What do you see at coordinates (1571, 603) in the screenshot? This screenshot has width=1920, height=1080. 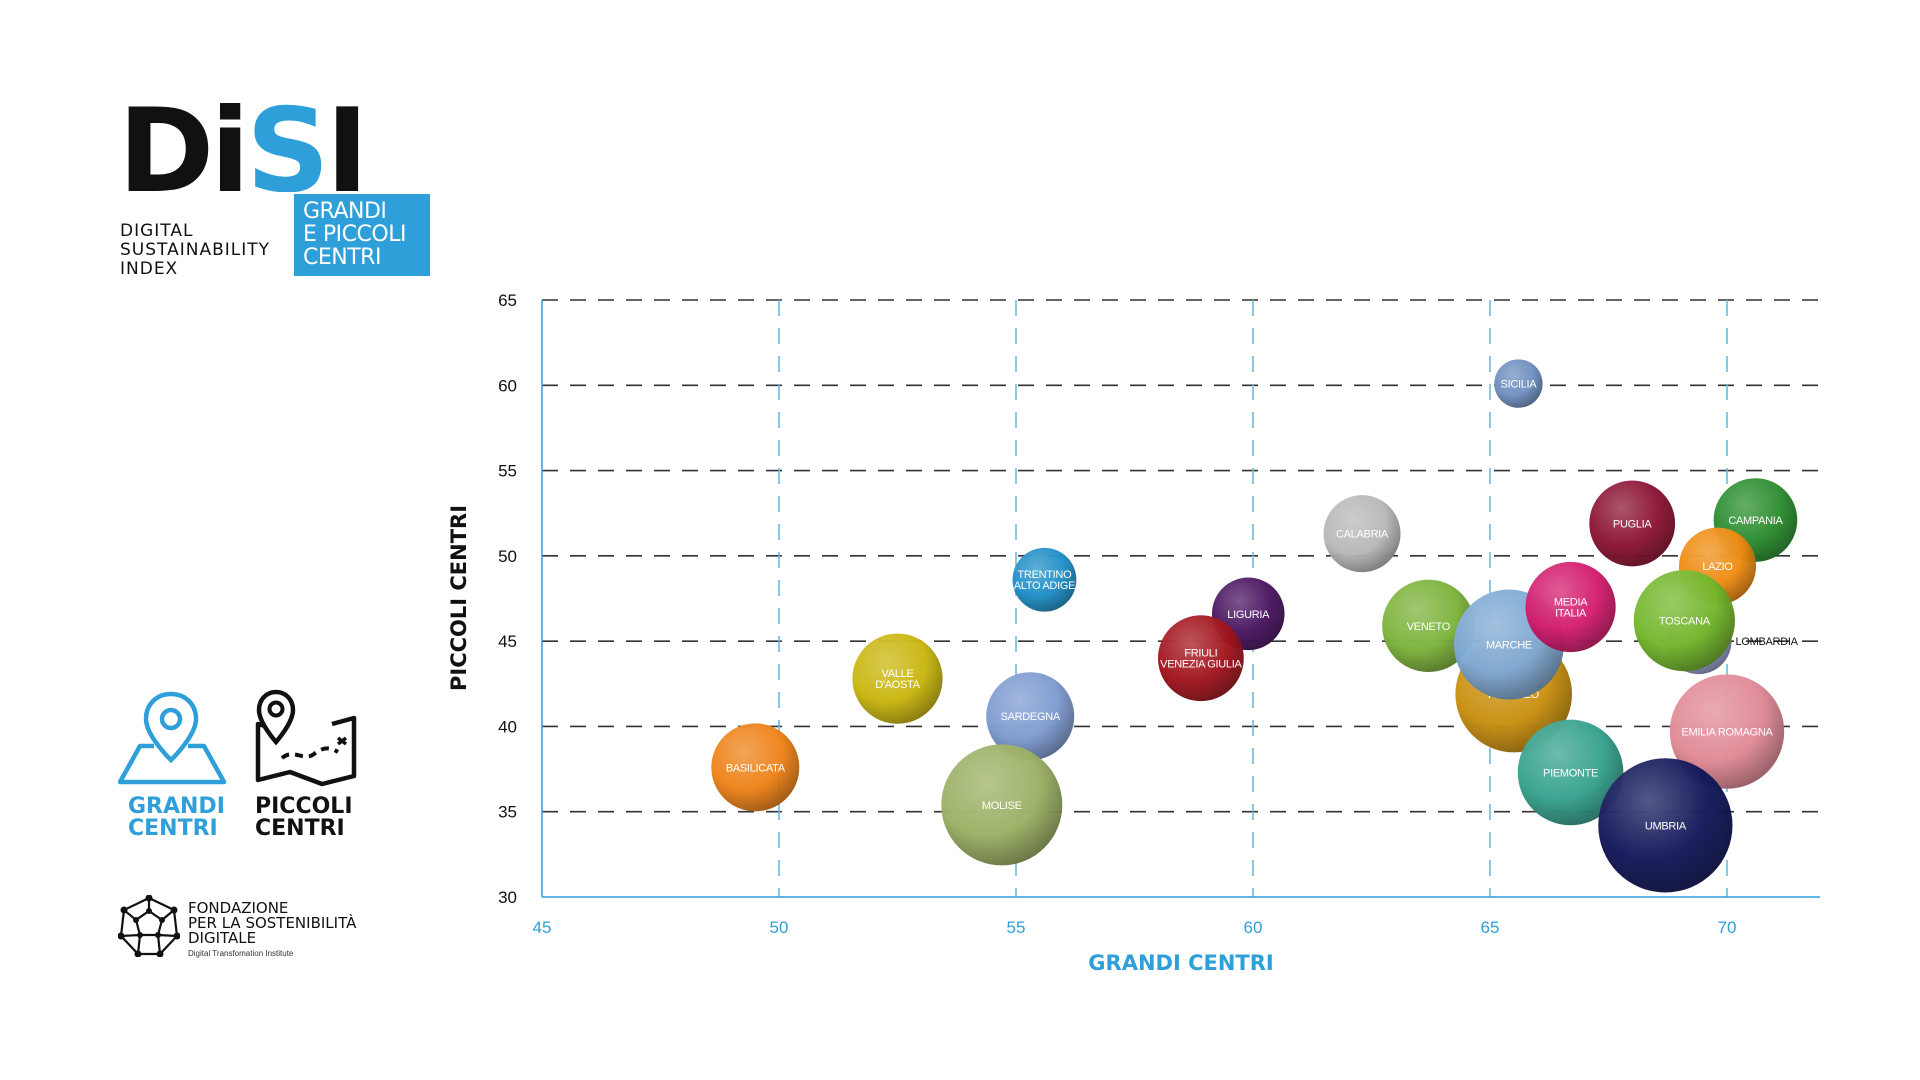 I see `bubble-label-line: MEDIA` at bounding box center [1571, 603].